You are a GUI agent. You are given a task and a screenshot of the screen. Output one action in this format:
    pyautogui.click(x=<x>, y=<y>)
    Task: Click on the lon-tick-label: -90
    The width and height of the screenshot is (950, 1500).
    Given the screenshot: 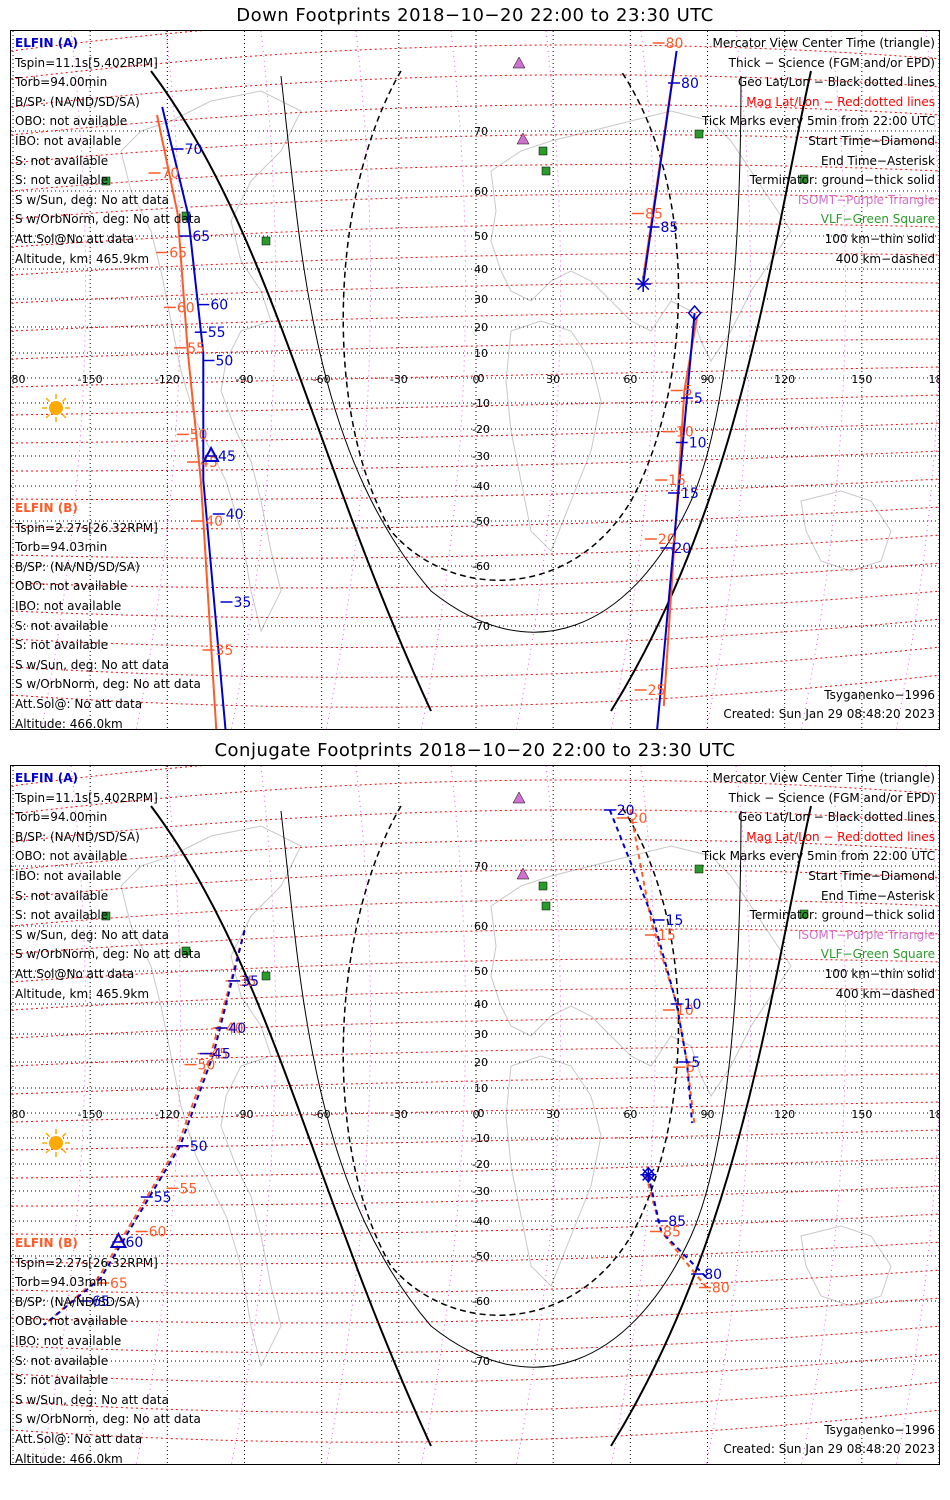 What is the action you would take?
    pyautogui.click(x=245, y=379)
    